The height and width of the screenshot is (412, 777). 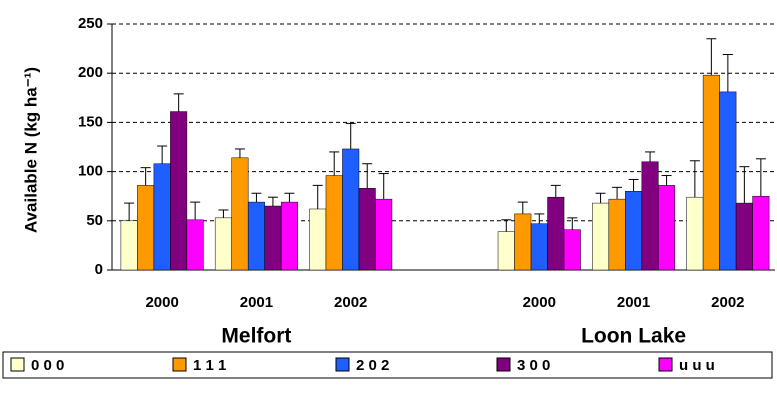 I want to click on y-tick-label: 0, so click(x=99, y=269).